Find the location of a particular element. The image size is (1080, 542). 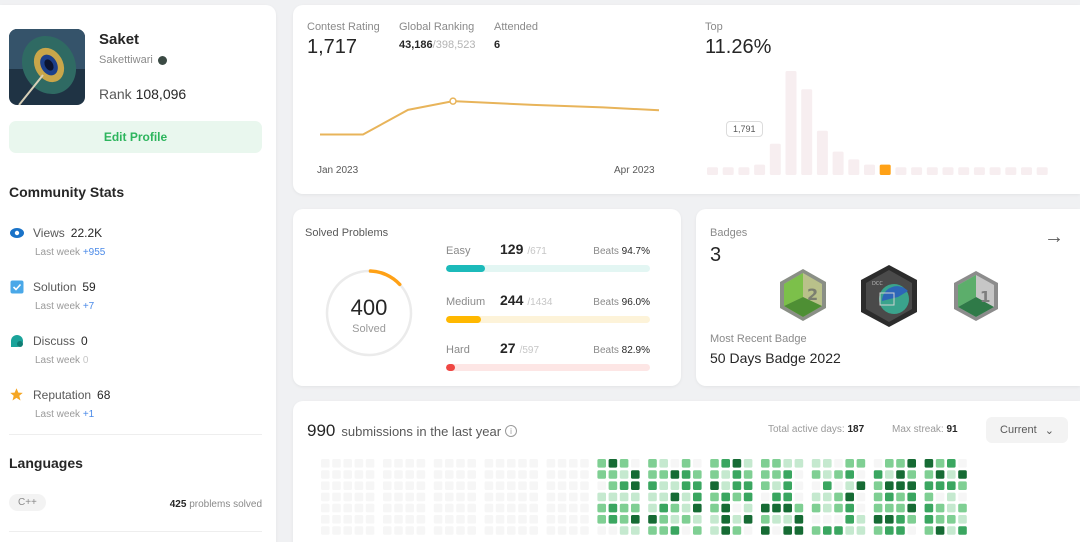

badge-annual-1: 1 is located at coordinates (976, 296).